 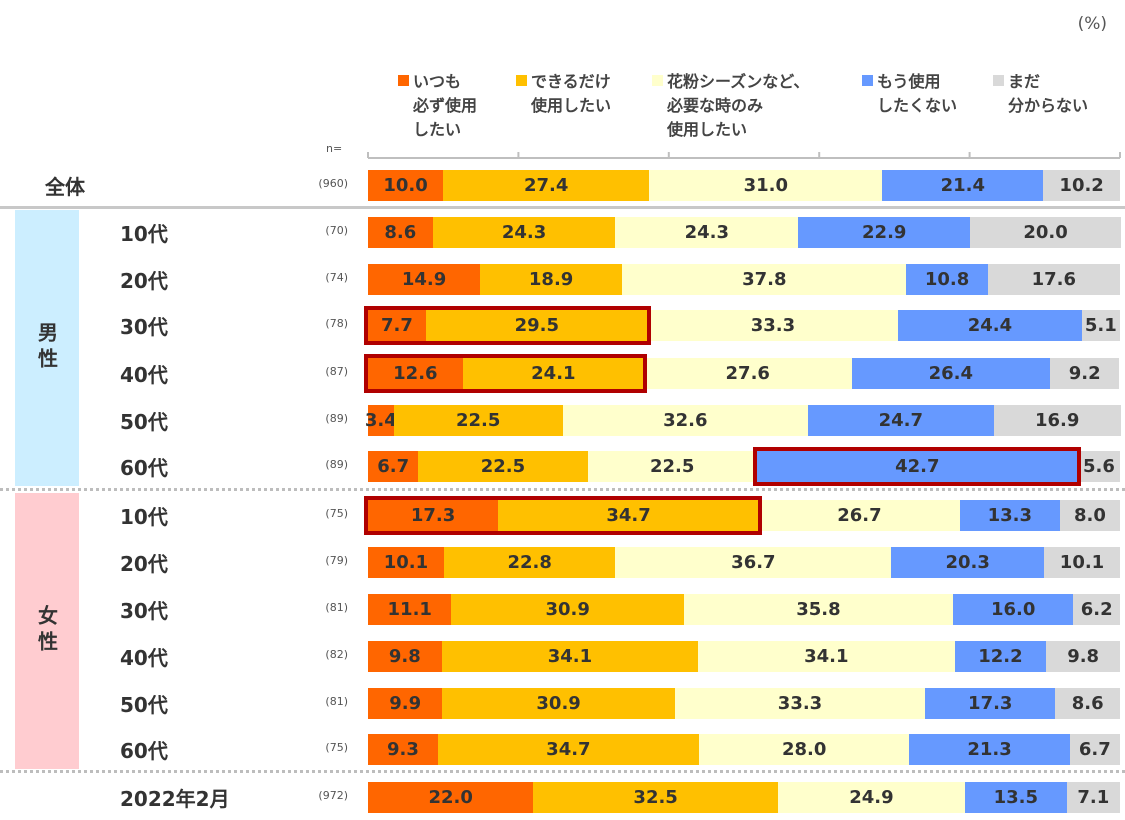 I want to click on row-label: 40代, so click(x=144, y=375).